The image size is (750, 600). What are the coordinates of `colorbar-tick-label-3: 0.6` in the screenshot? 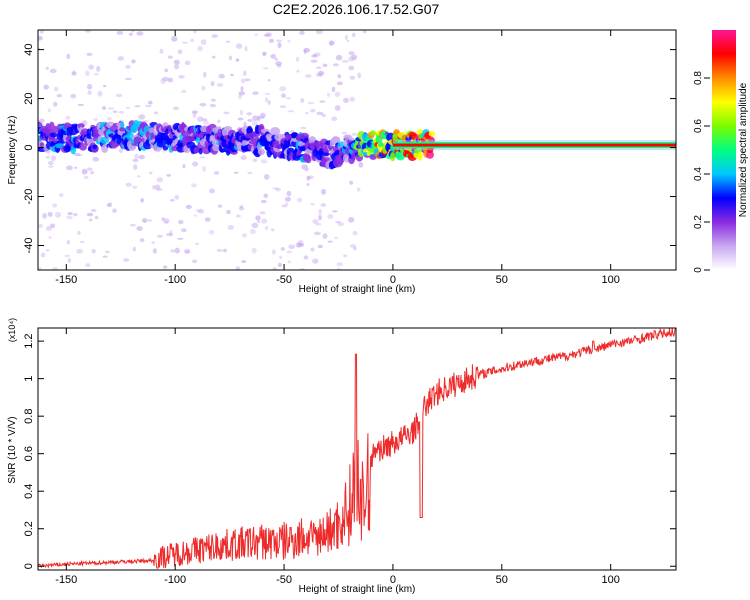 It's located at (698, 126).